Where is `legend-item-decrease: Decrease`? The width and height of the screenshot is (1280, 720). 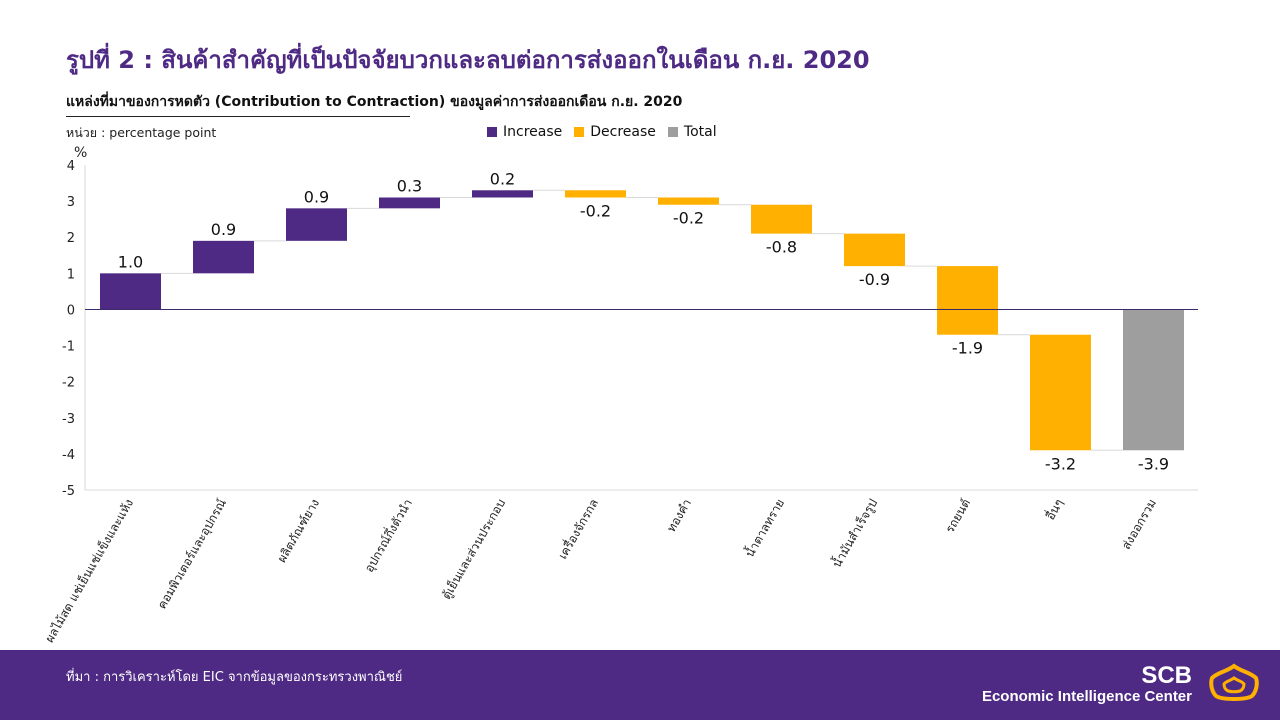 legend-item-decrease: Decrease is located at coordinates (615, 132).